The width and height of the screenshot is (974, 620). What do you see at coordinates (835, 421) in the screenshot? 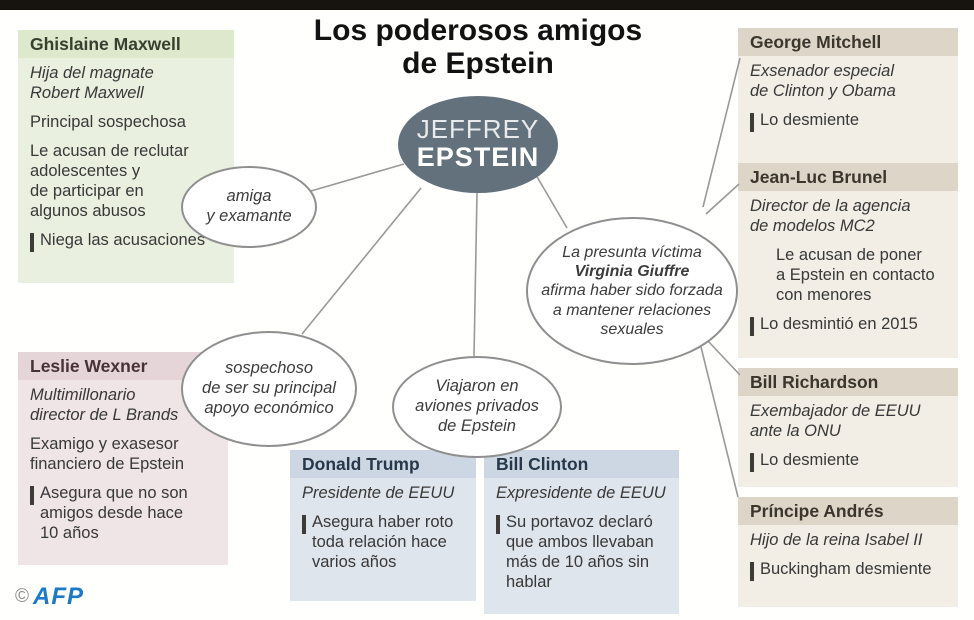
I see `person-role-richardson: Exembajador de EEUU ante la ONU` at bounding box center [835, 421].